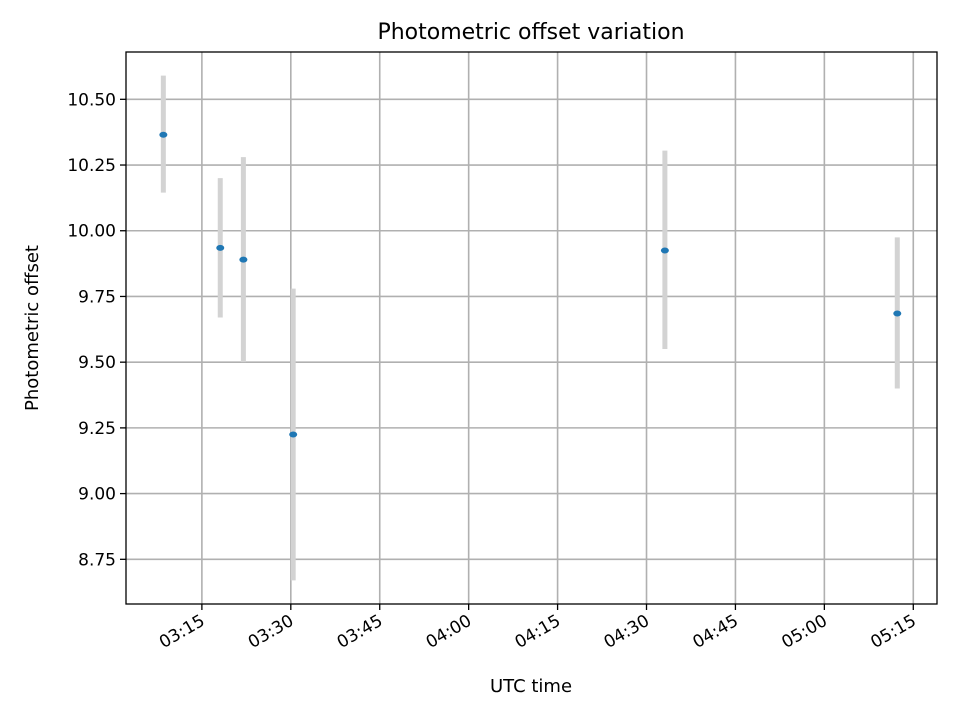 The width and height of the screenshot is (960, 720). I want to click on x-tick-label: 05:15, so click(893, 632).